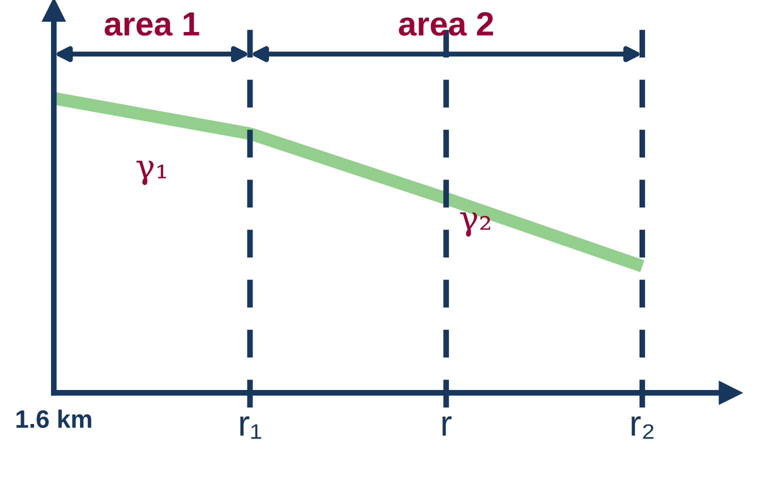  What do you see at coordinates (54, 419) in the screenshot?
I see `x-tick-label: 1.6 km` at bounding box center [54, 419].